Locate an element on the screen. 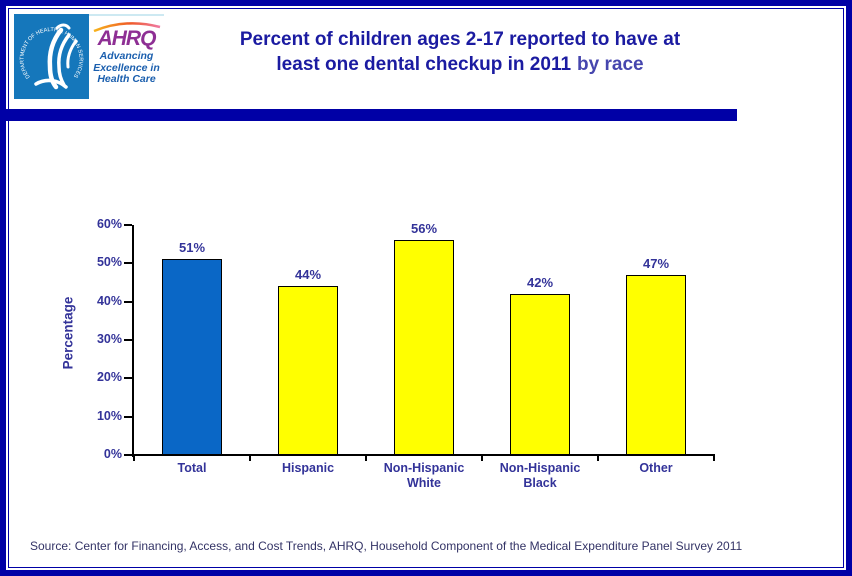 The image size is (852, 576). ahrq-tagline-line: Advancing is located at coordinates (126, 56).